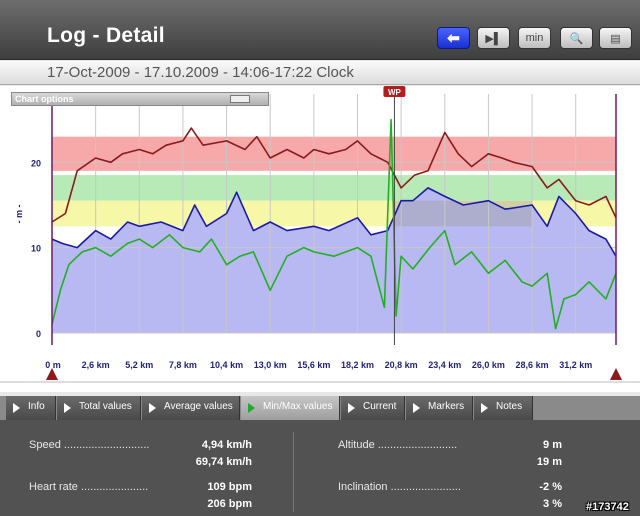 The height and width of the screenshot is (516, 640). I want to click on tab-label: Min/Max values, so click(298, 406).